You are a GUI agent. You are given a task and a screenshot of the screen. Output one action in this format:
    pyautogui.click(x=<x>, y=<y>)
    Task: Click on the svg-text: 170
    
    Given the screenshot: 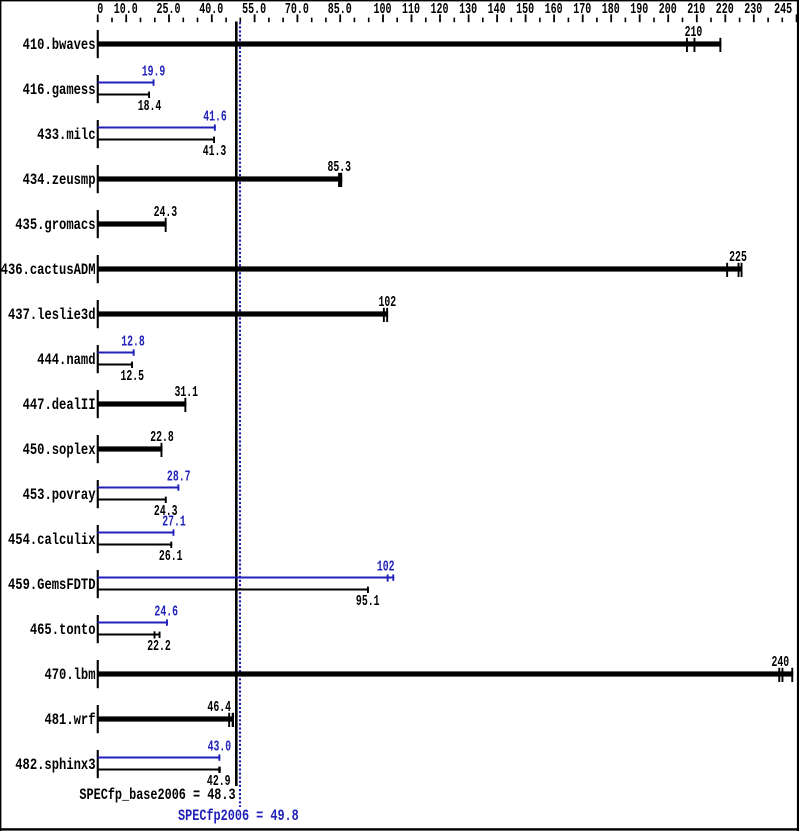 What is the action you would take?
    pyautogui.click(x=582, y=9)
    